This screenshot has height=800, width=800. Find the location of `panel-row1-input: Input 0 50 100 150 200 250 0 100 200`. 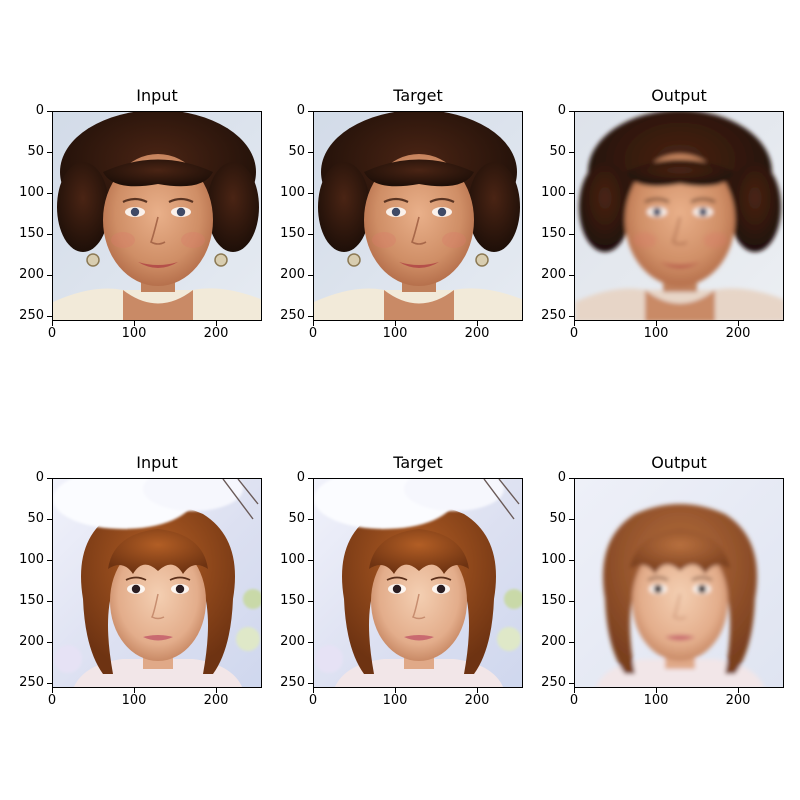

panel-row1-input: Input 0 50 100 150 200 250 0 100 200 is located at coordinates (140, 213).